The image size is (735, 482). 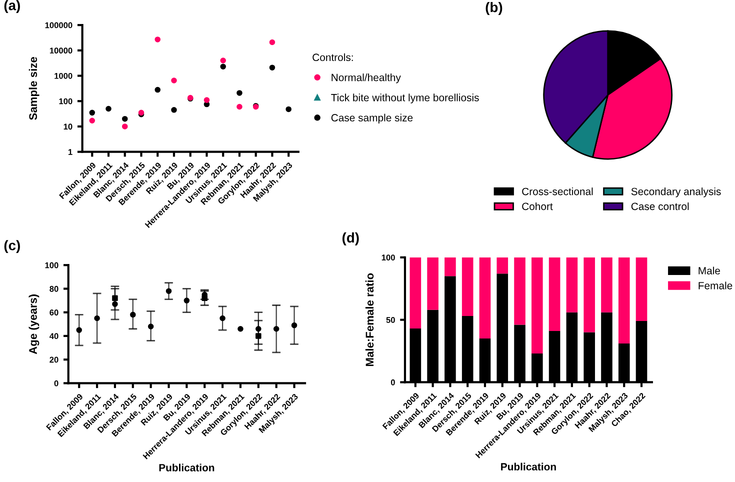 What do you see at coordinates (54, 359) in the screenshot?
I see `y-tick-label: 20` at bounding box center [54, 359].